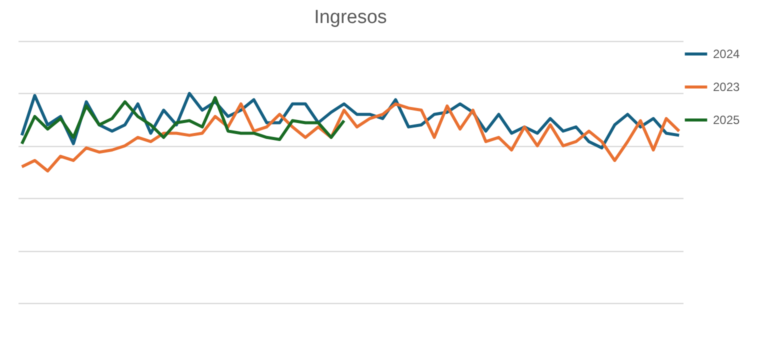 Image resolution: width=768 pixels, height=338 pixels. Describe the element at coordinates (726, 54) in the screenshot. I see `legend-label: 2024` at that location.